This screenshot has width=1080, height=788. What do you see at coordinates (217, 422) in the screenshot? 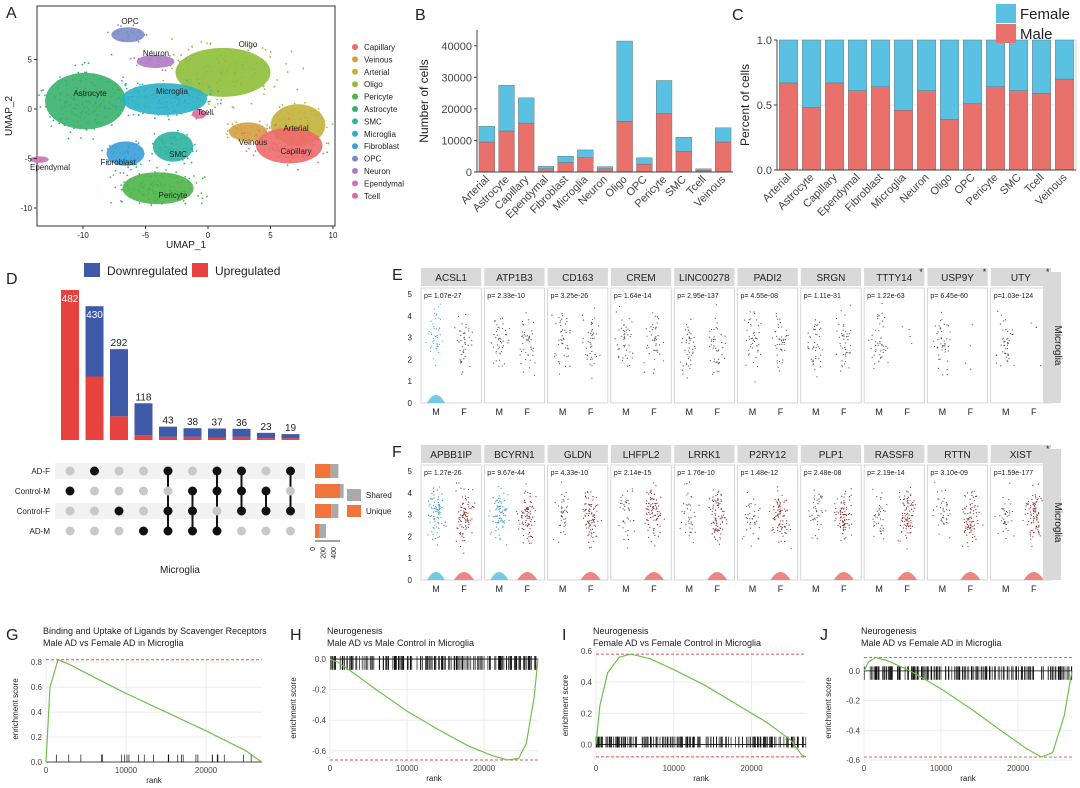
I see `upset-bar-total: 37` at bounding box center [217, 422].